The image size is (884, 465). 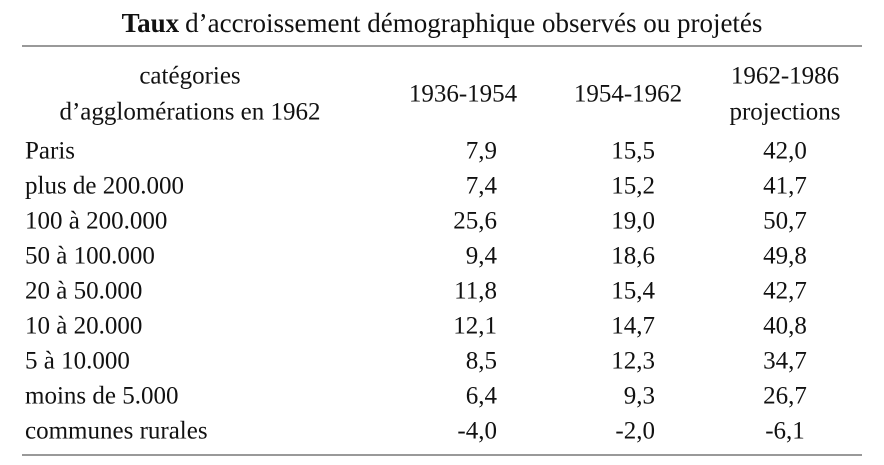 What do you see at coordinates (785, 221) in the screenshot?
I see `cell: 50,7` at bounding box center [785, 221].